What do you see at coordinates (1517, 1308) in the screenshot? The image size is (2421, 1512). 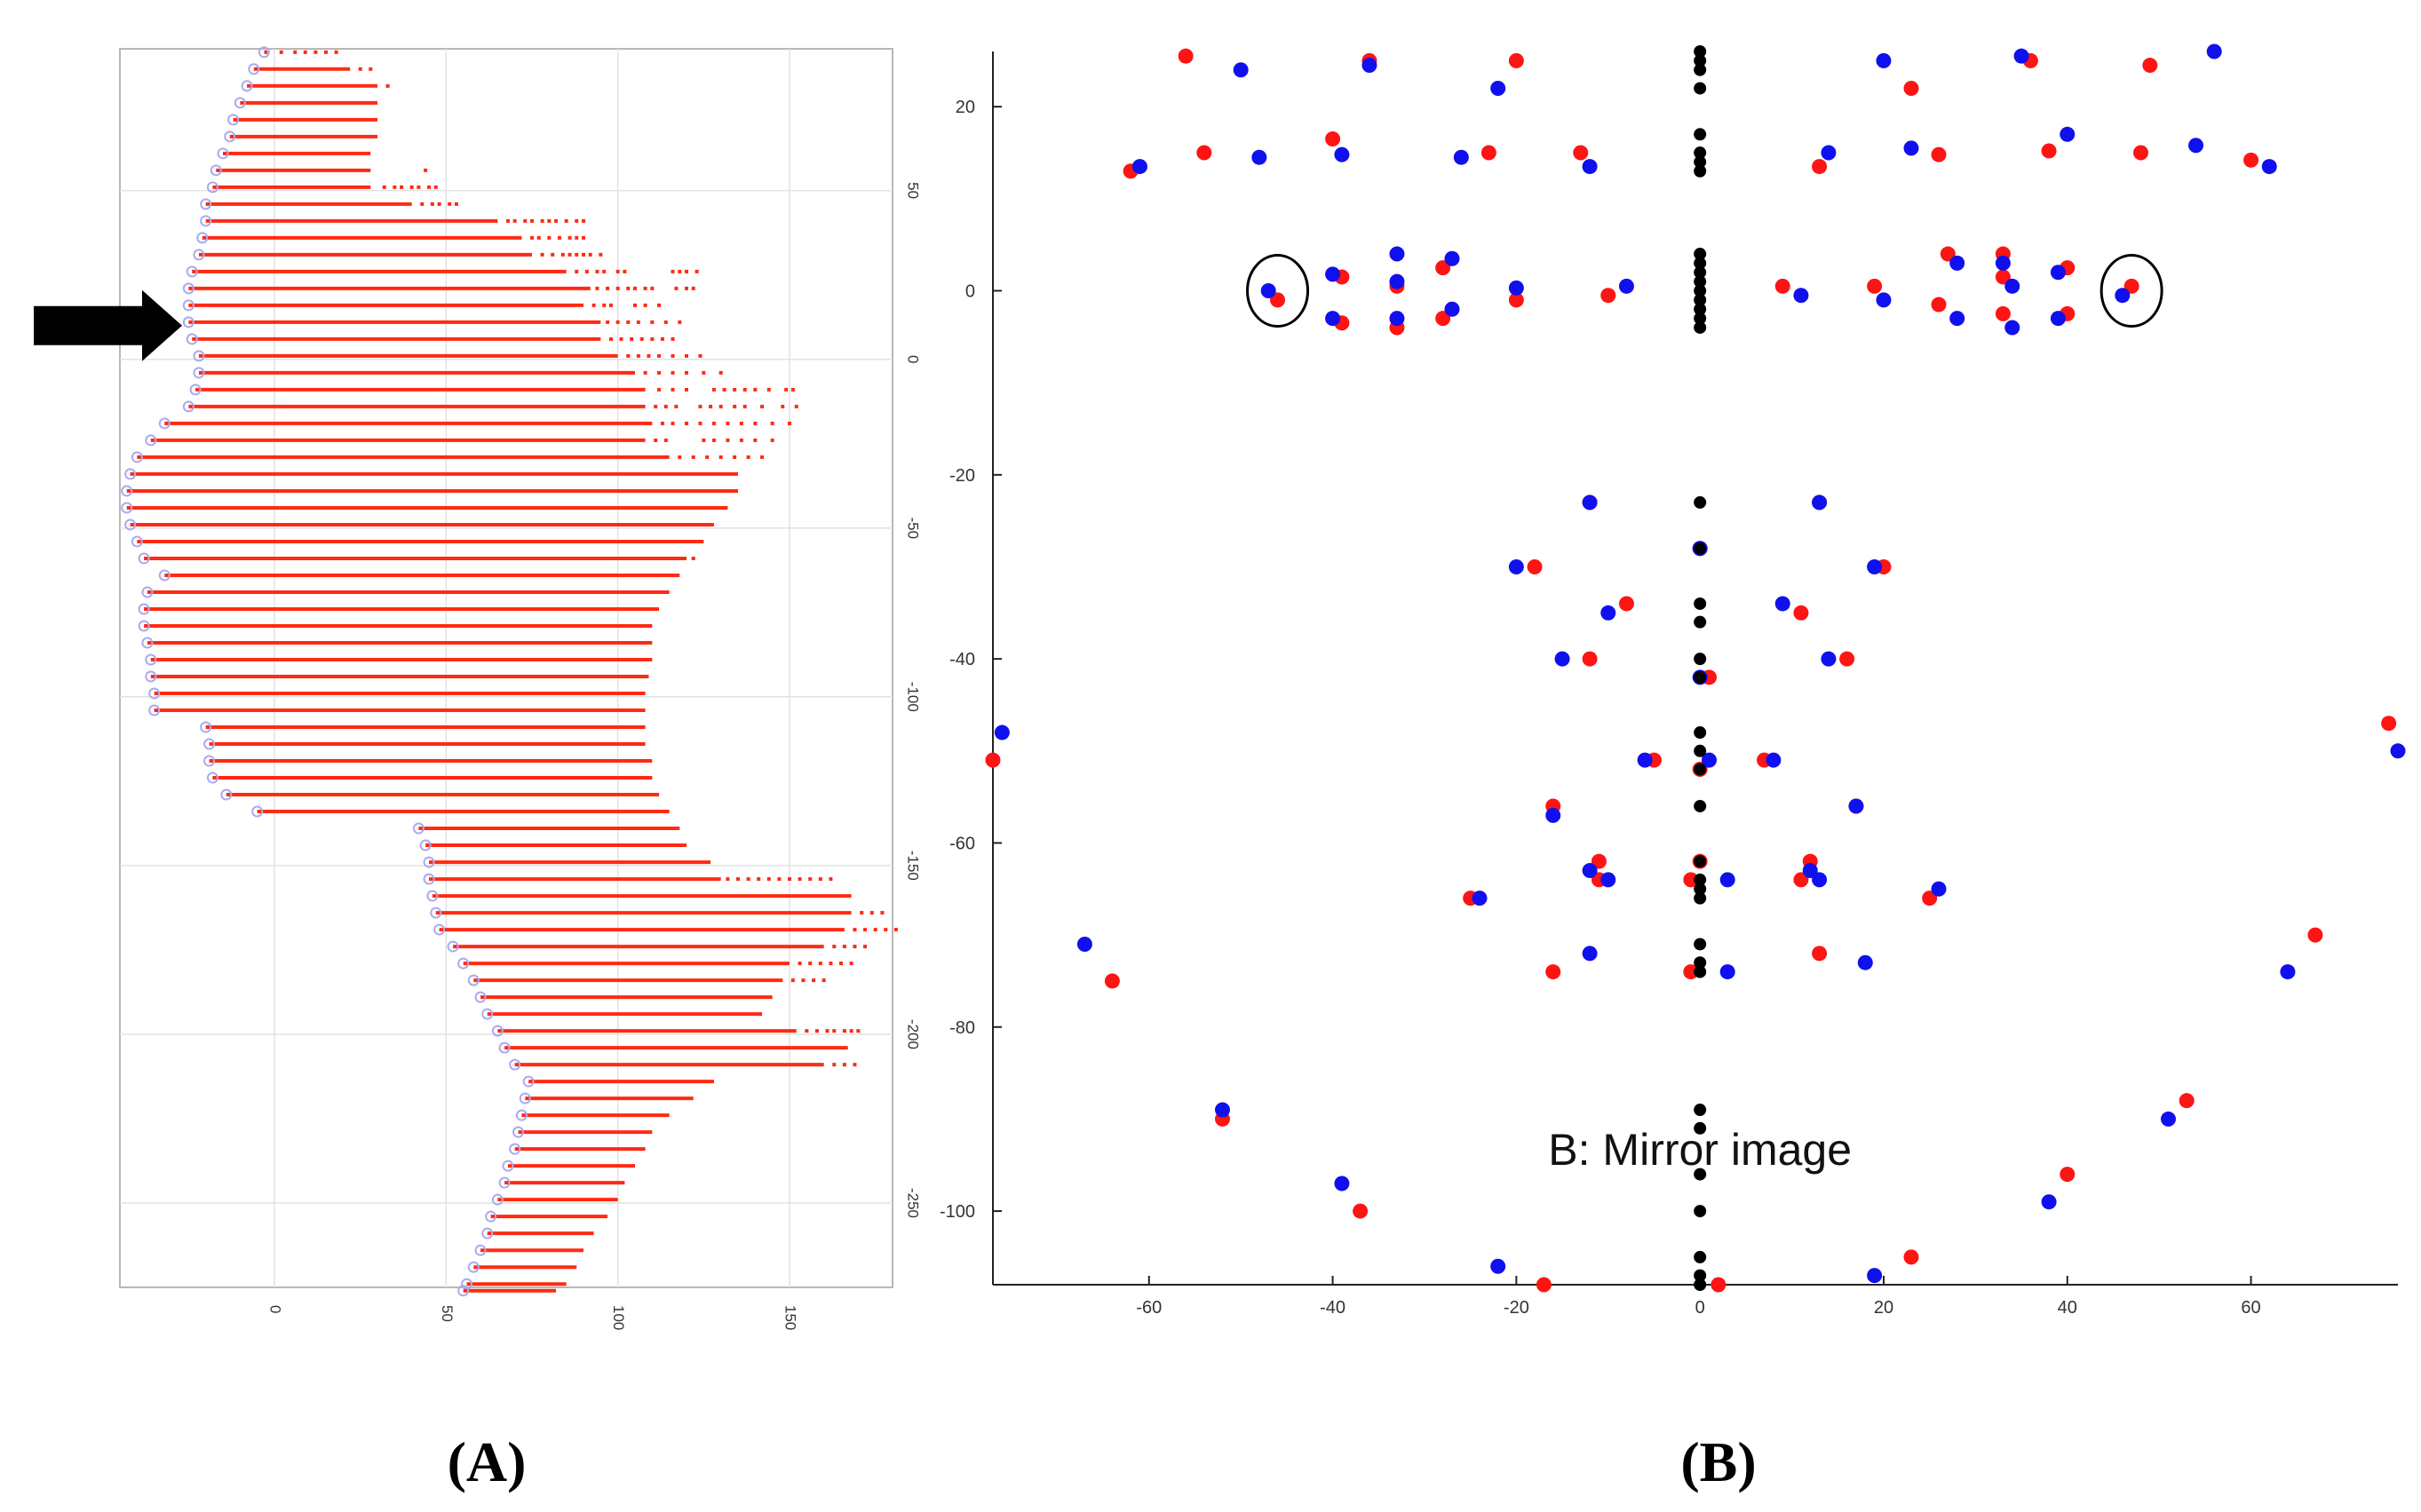 I see `x-tick-label: -20` at bounding box center [1517, 1308].